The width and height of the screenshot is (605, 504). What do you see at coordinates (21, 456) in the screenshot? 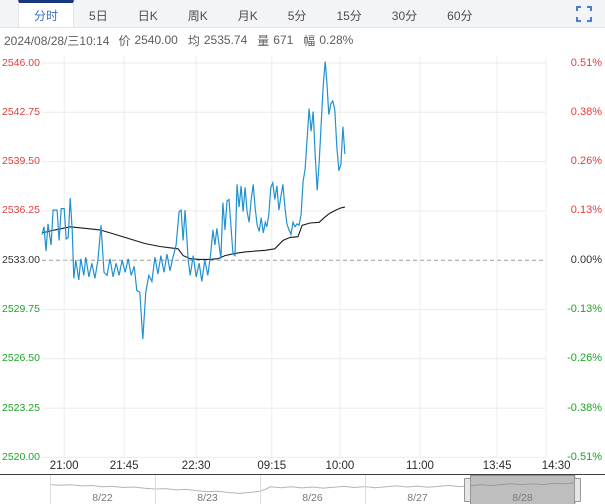
I see `price-tick-2520.00: 2520.00` at bounding box center [21, 456].